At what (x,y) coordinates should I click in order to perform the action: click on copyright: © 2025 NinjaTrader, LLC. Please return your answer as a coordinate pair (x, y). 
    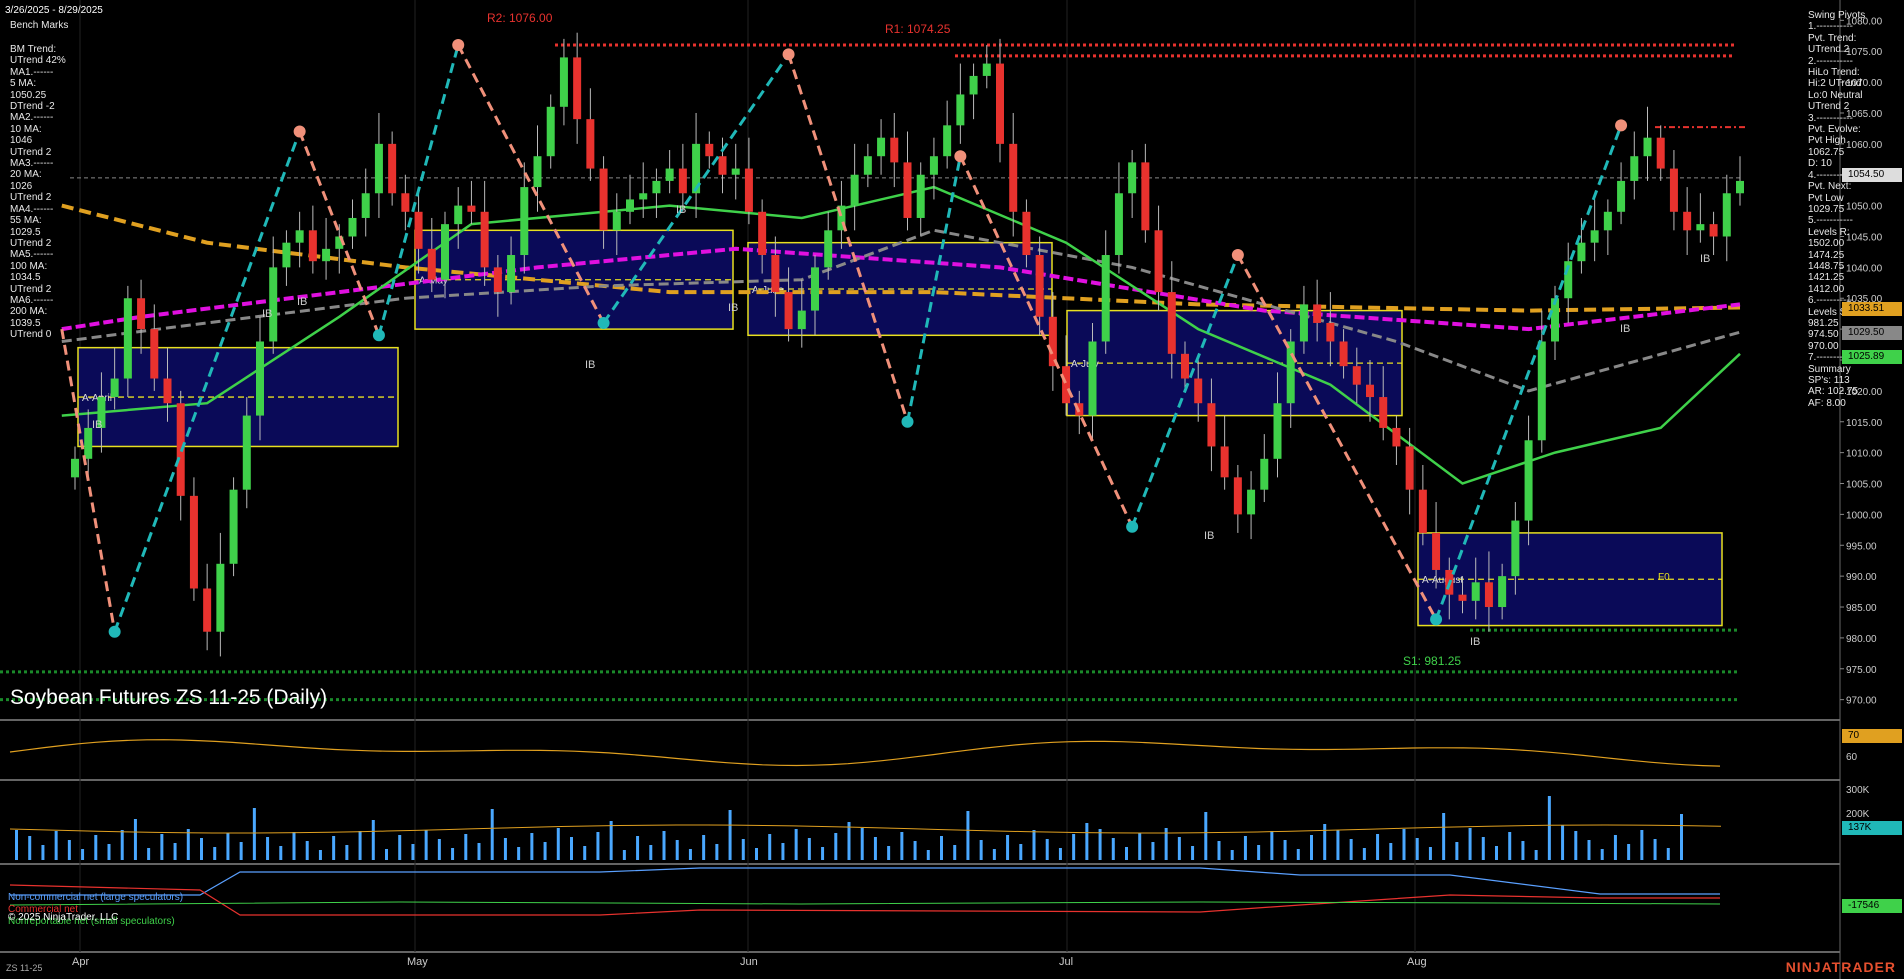
    Looking at the image, I should click on (63, 917).